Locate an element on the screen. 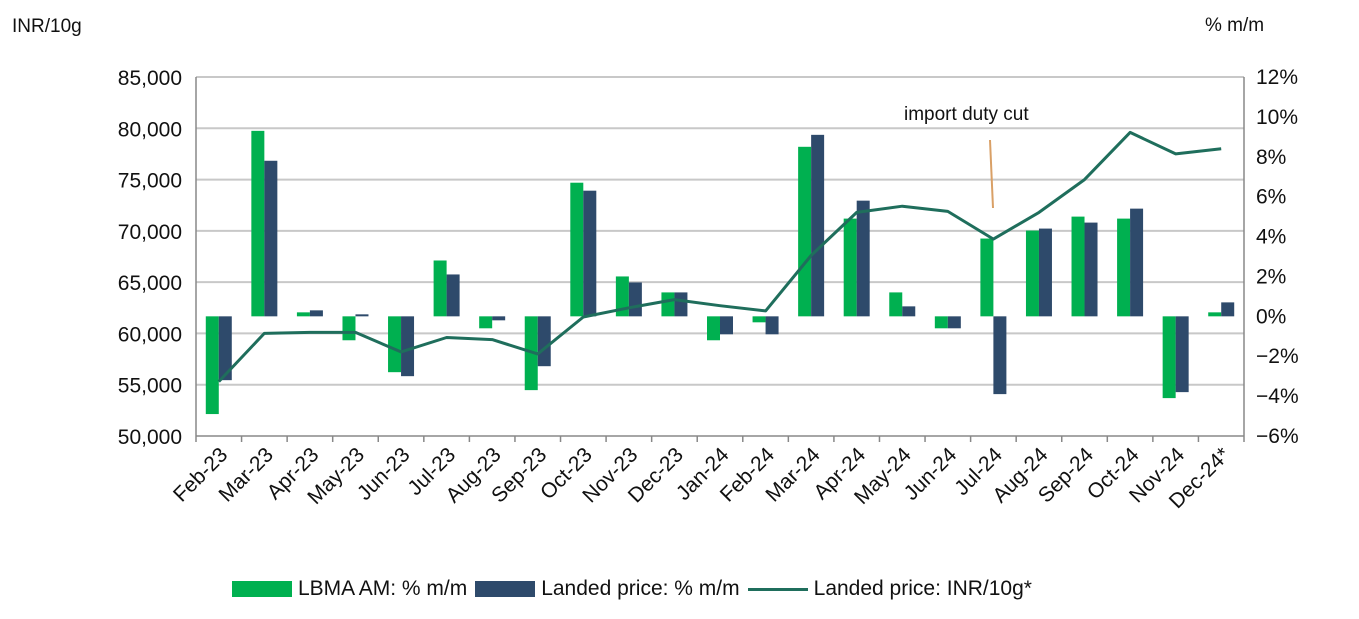 The image size is (1359, 619). legend-item-lbma: LBMA AM: % m/m is located at coordinates (349, 589).